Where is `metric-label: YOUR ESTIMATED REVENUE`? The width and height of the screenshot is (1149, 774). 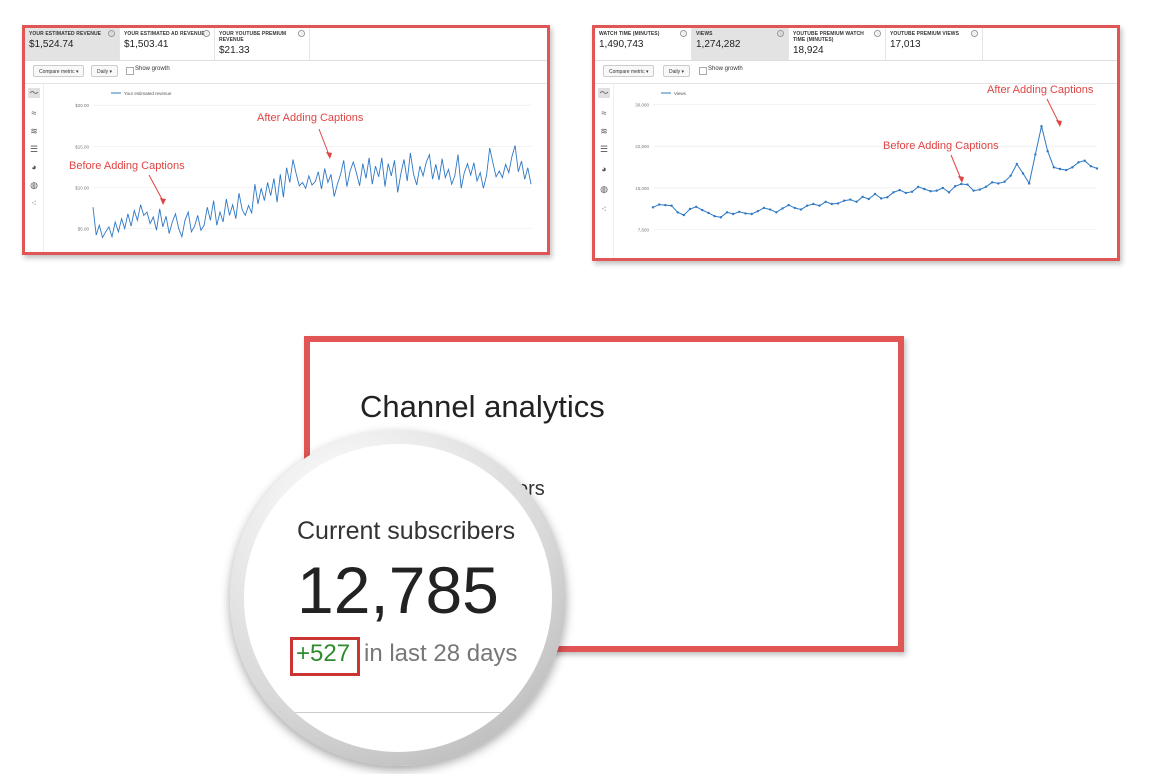
metric-label: YOUR ESTIMATED REVENUE is located at coordinates (65, 34).